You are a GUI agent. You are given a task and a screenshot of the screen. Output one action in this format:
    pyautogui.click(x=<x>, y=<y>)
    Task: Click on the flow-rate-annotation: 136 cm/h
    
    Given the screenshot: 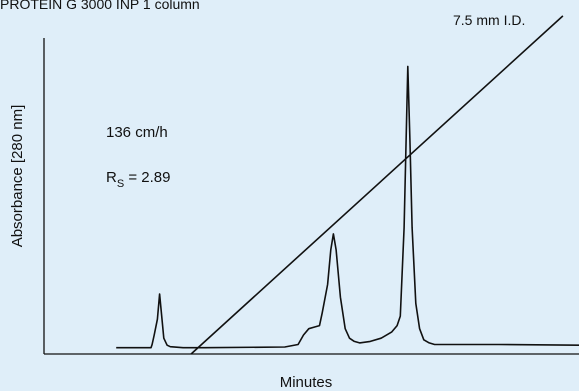 What is the action you would take?
    pyautogui.click(x=137, y=132)
    